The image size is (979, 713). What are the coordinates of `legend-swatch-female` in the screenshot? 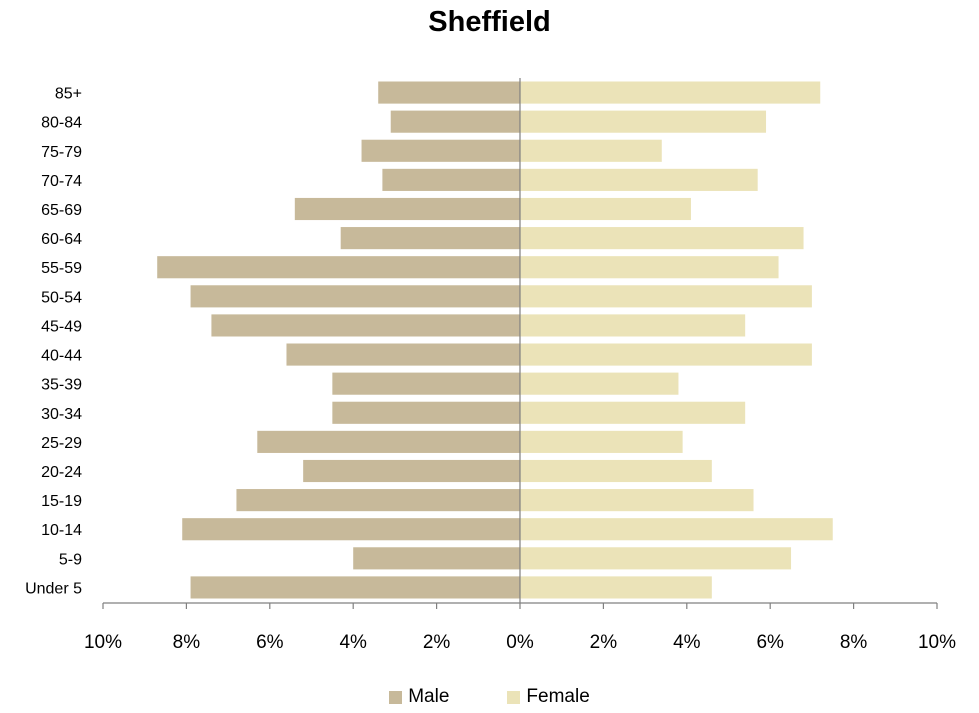 It's located at (514, 697).